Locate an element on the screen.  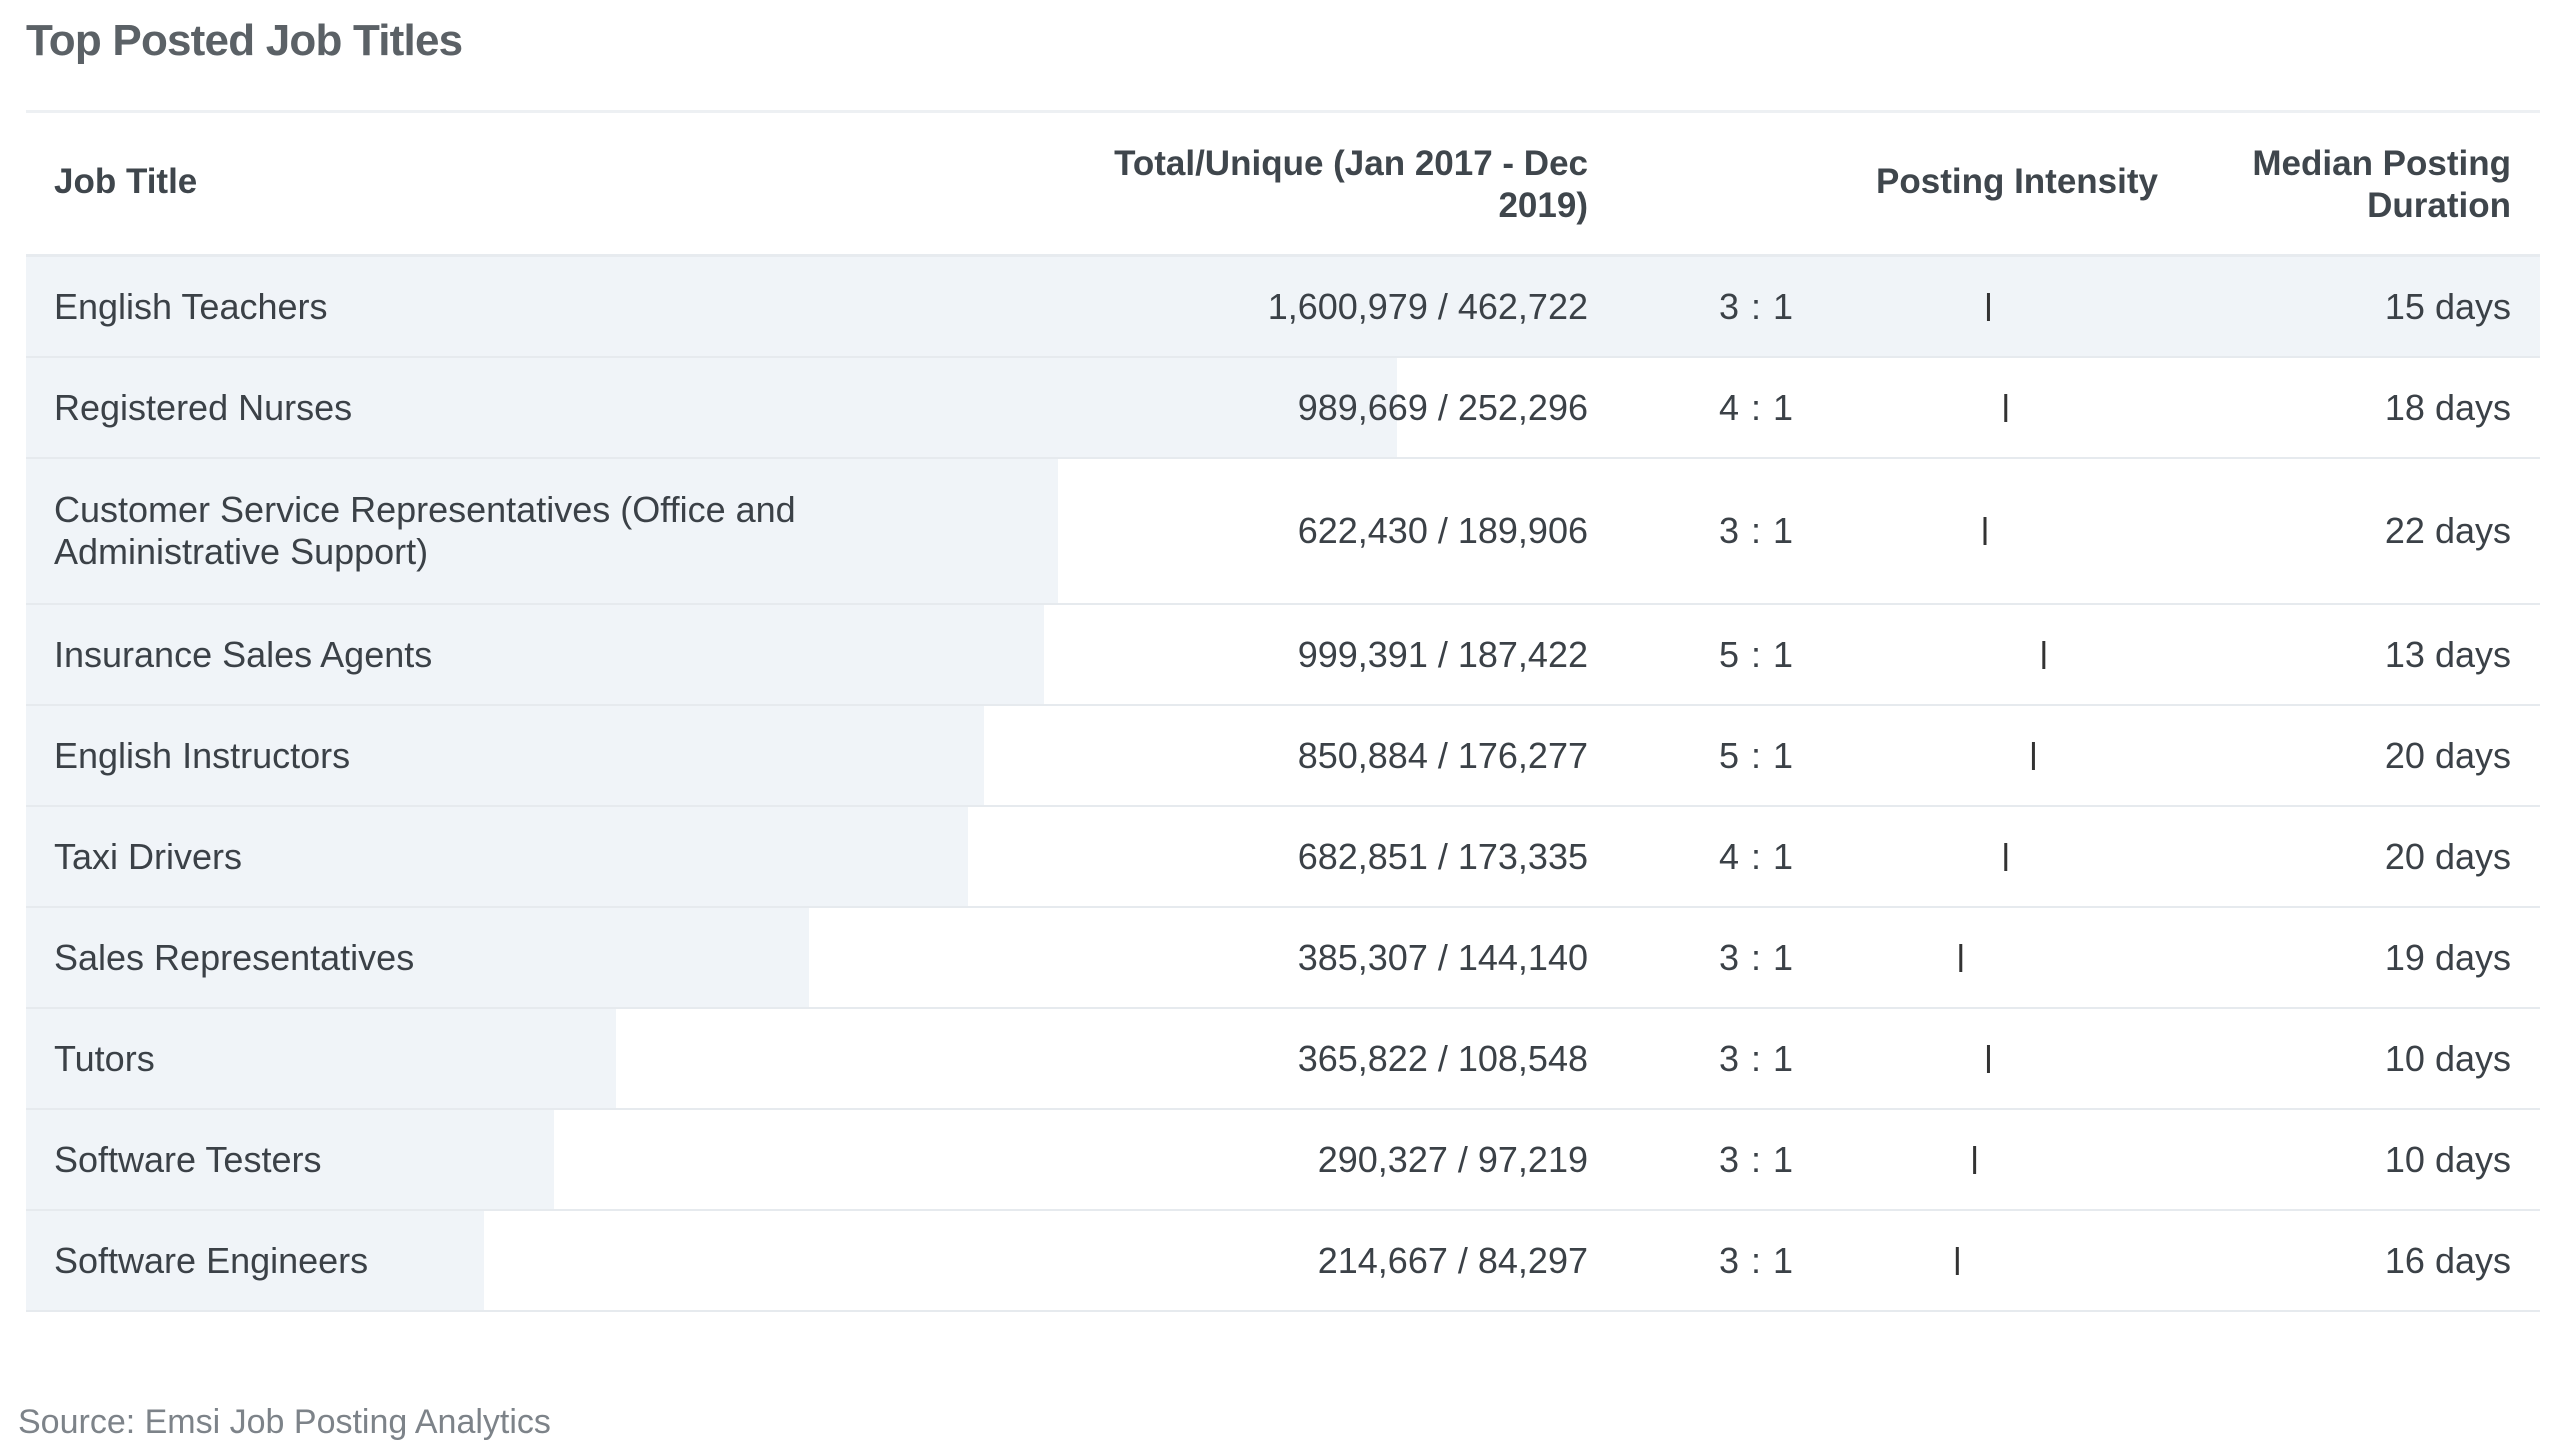
header-job-title: Job Title is located at coordinates (126, 181).